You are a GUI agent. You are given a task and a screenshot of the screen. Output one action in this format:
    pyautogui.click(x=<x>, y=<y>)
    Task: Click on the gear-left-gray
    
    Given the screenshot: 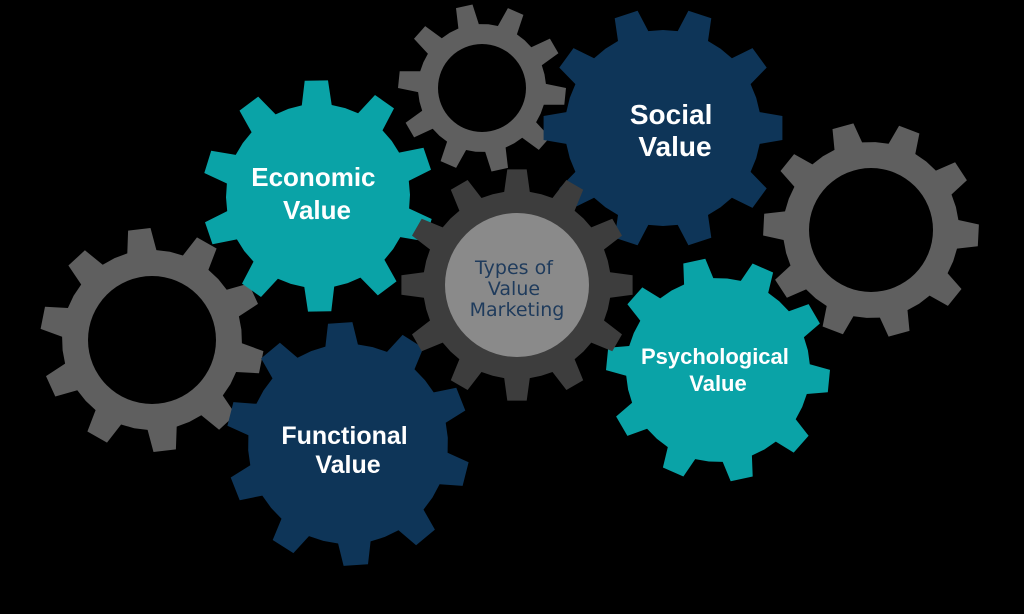 What is the action you would take?
    pyautogui.click(x=152, y=340)
    